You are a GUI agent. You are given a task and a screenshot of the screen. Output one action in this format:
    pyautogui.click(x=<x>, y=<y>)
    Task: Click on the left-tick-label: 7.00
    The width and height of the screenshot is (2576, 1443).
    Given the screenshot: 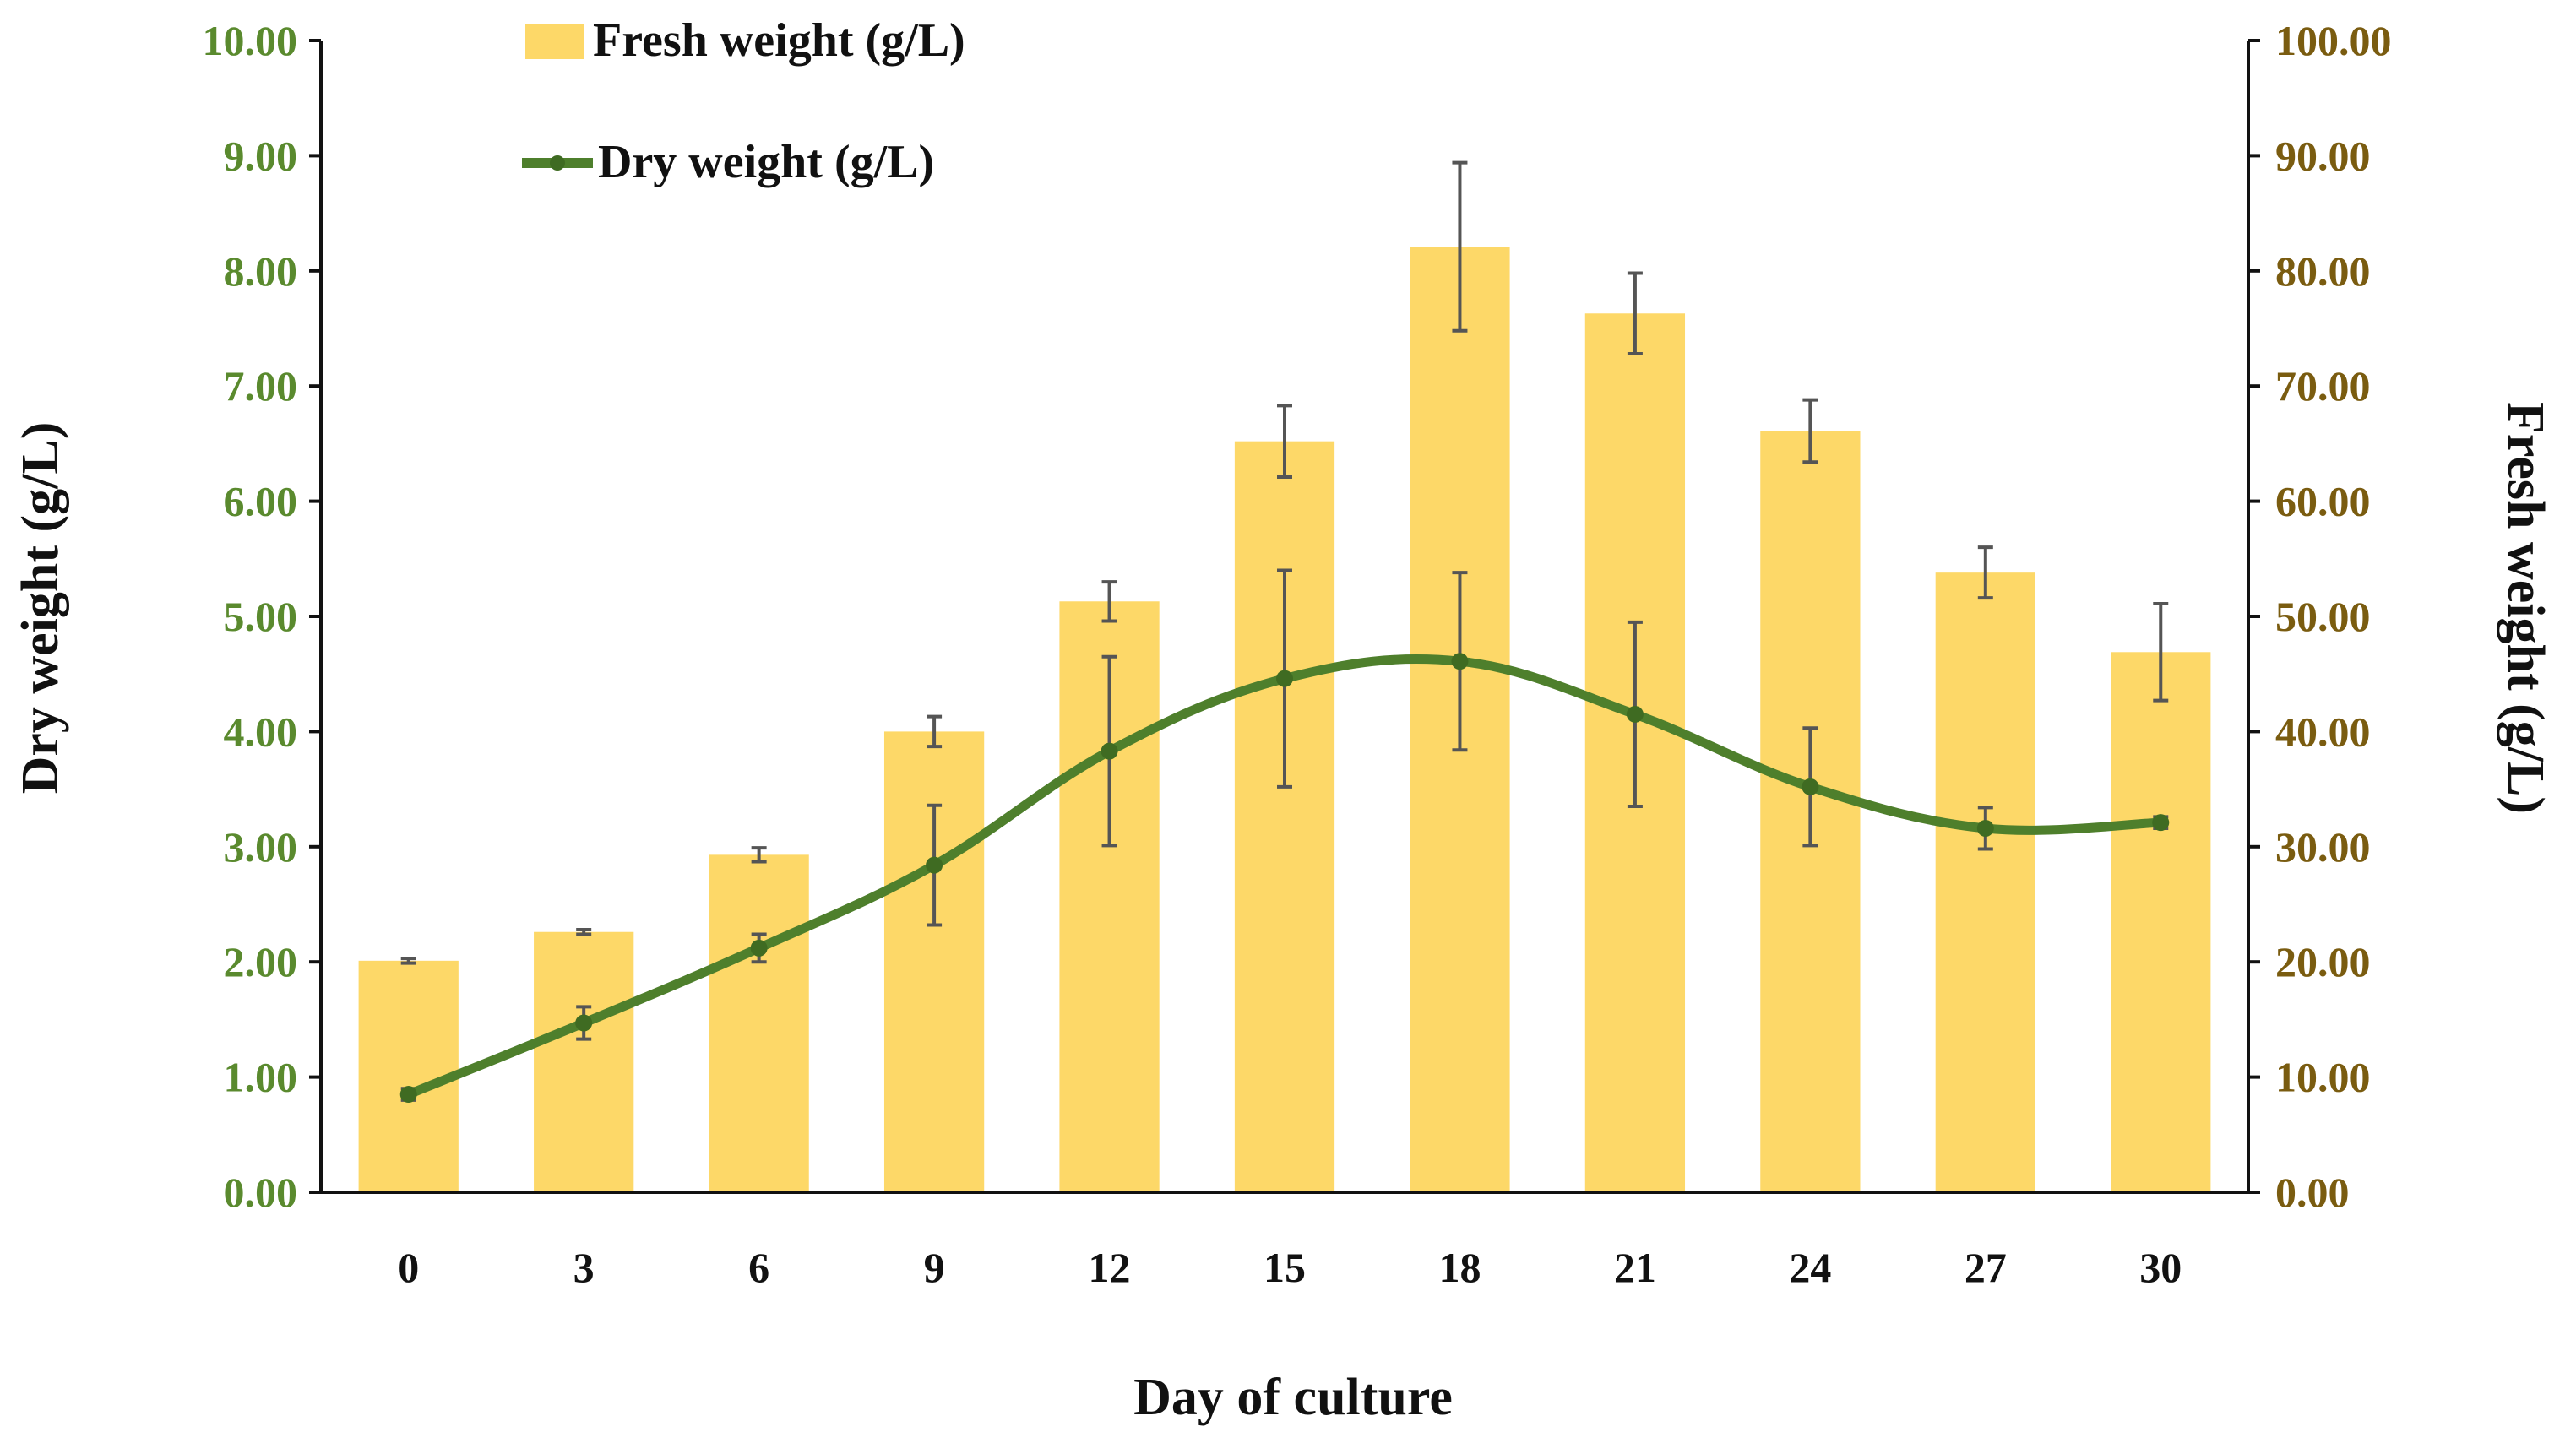 What is the action you would take?
    pyautogui.click(x=261, y=386)
    